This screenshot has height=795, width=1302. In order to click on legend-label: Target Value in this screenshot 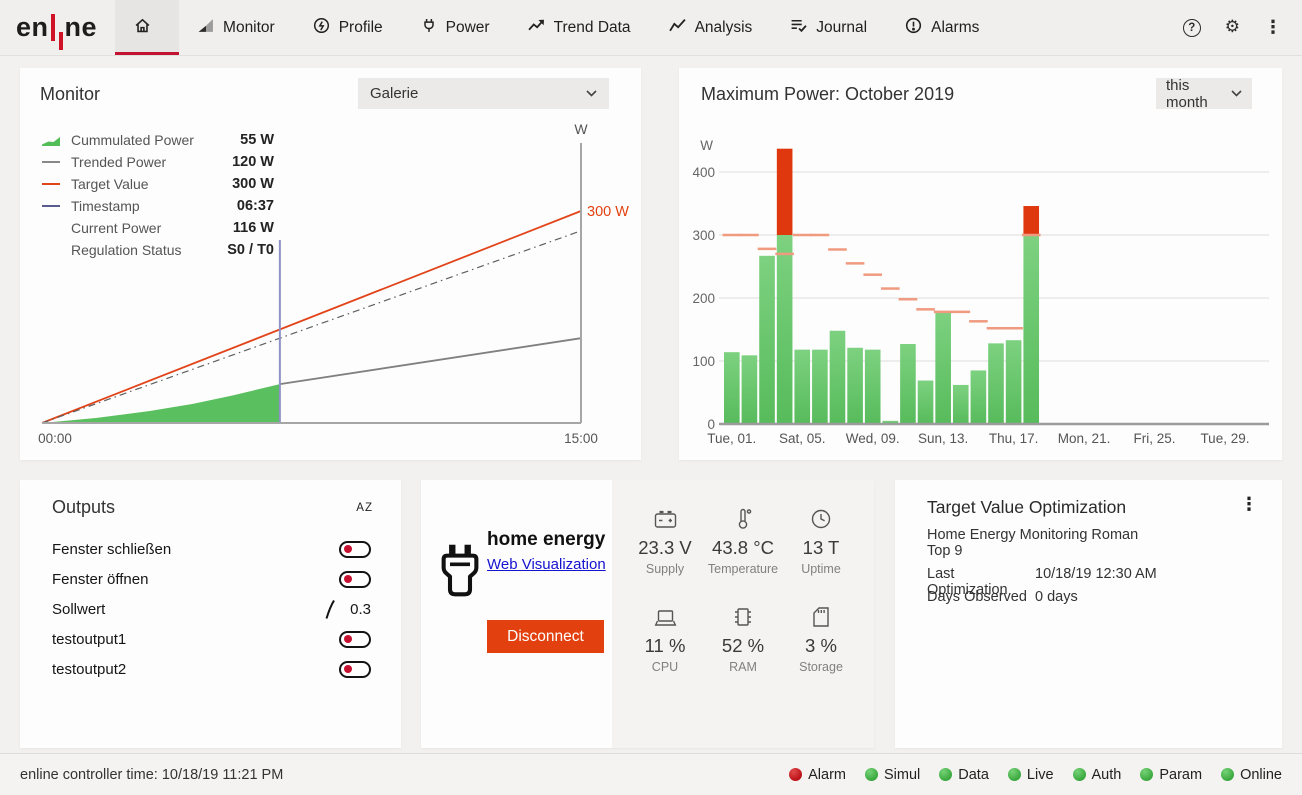, I will do `click(110, 184)`.